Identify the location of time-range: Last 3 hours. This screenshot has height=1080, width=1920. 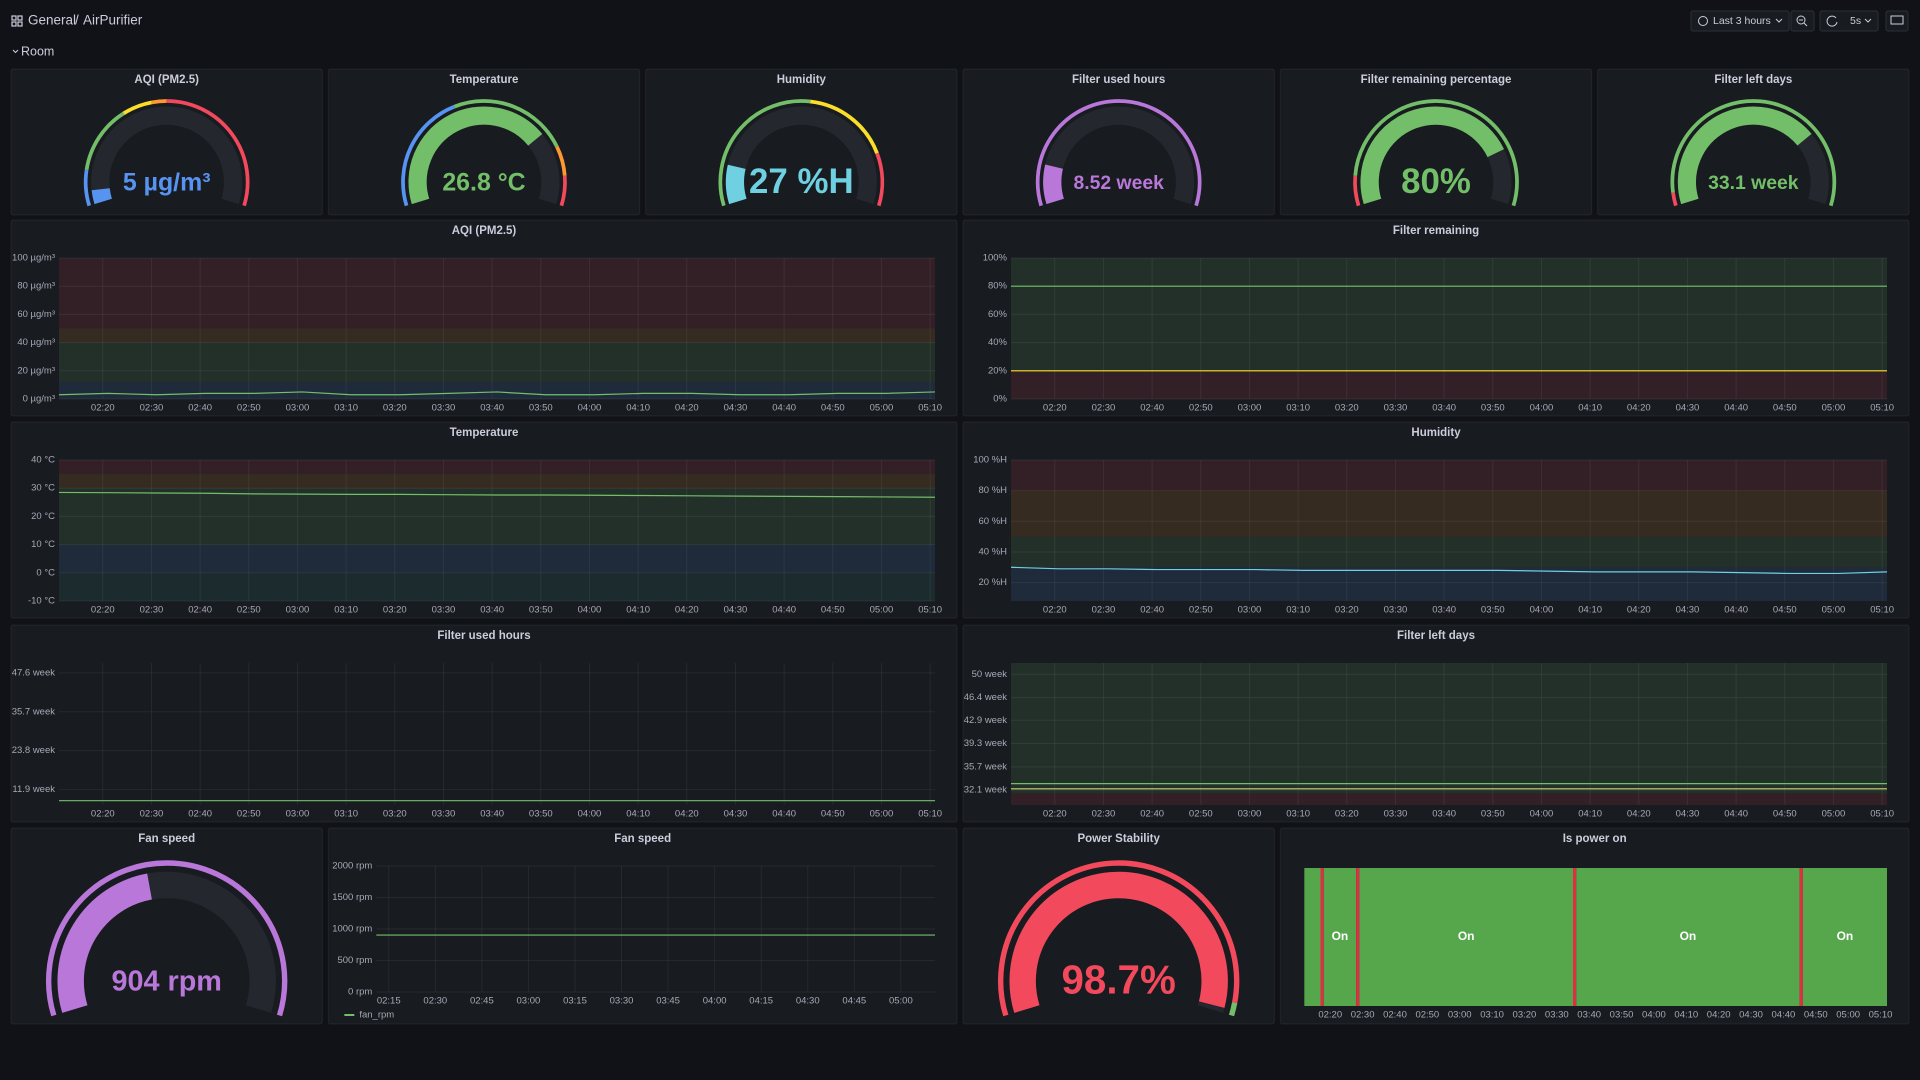
(1742, 21).